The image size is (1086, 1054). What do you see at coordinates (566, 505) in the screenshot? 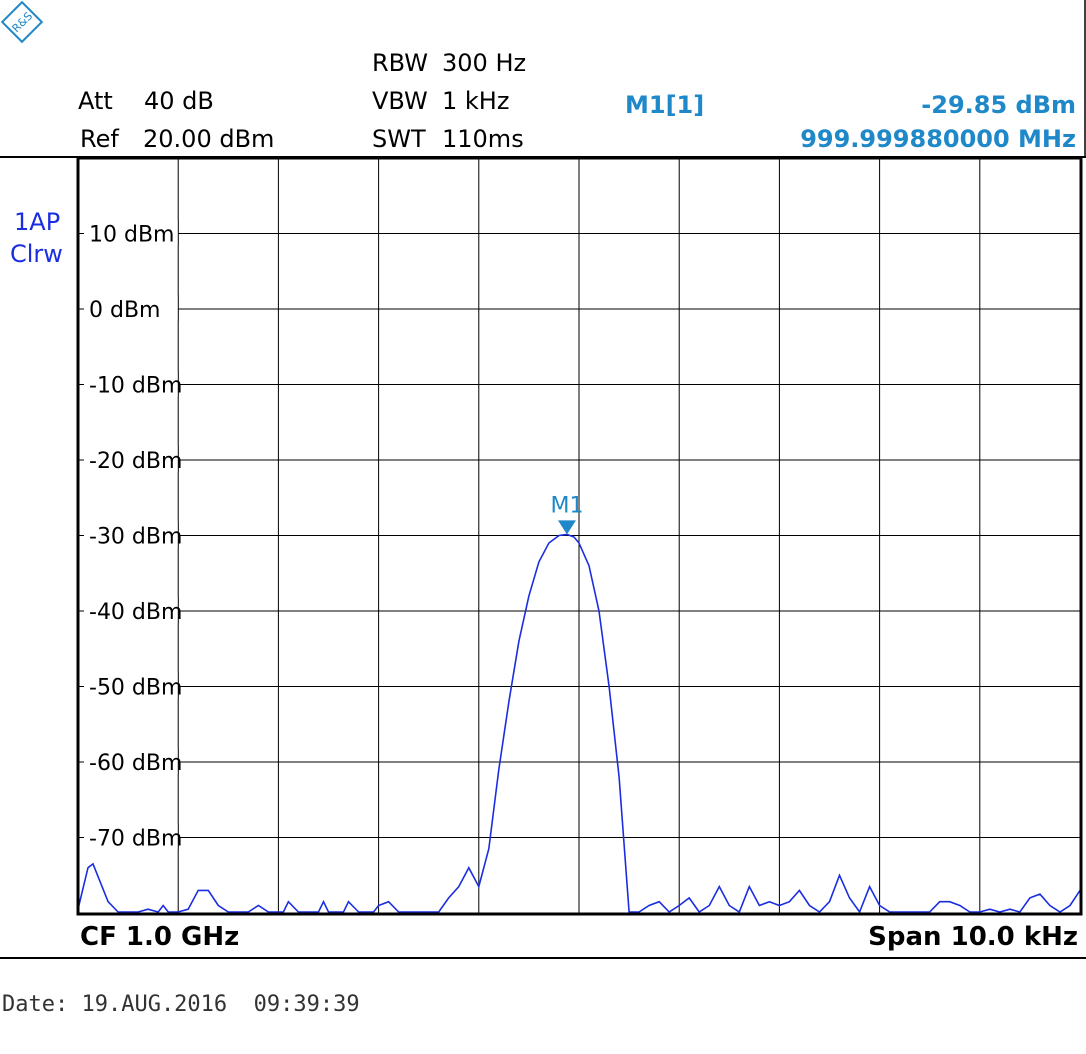
I see `marker-label: M1` at bounding box center [566, 505].